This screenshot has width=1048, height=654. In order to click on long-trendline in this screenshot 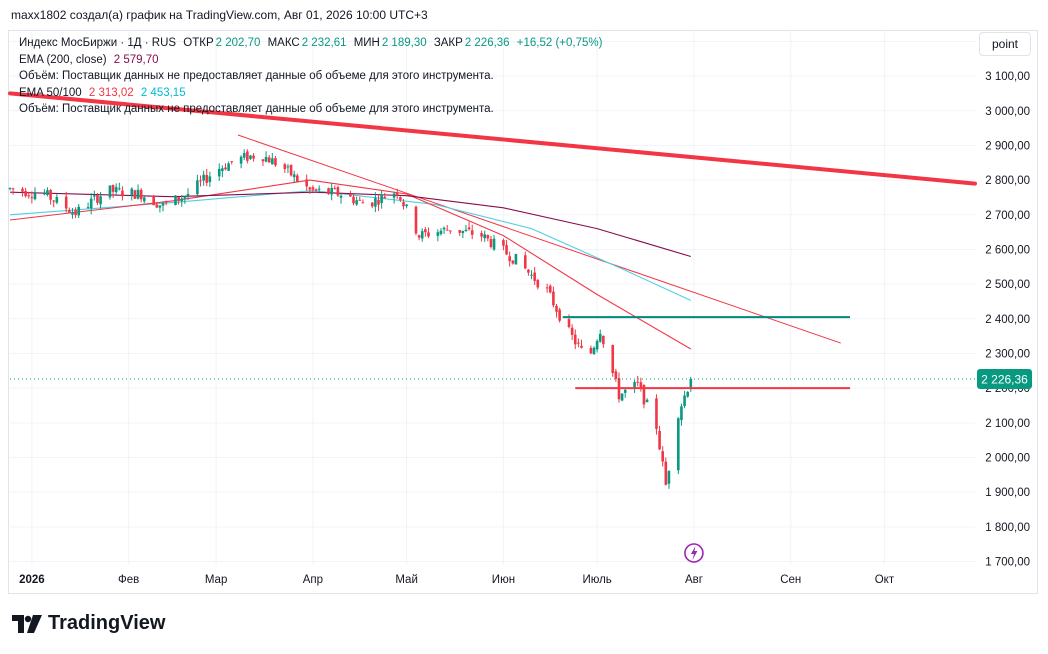, I will do `click(492, 138)`.